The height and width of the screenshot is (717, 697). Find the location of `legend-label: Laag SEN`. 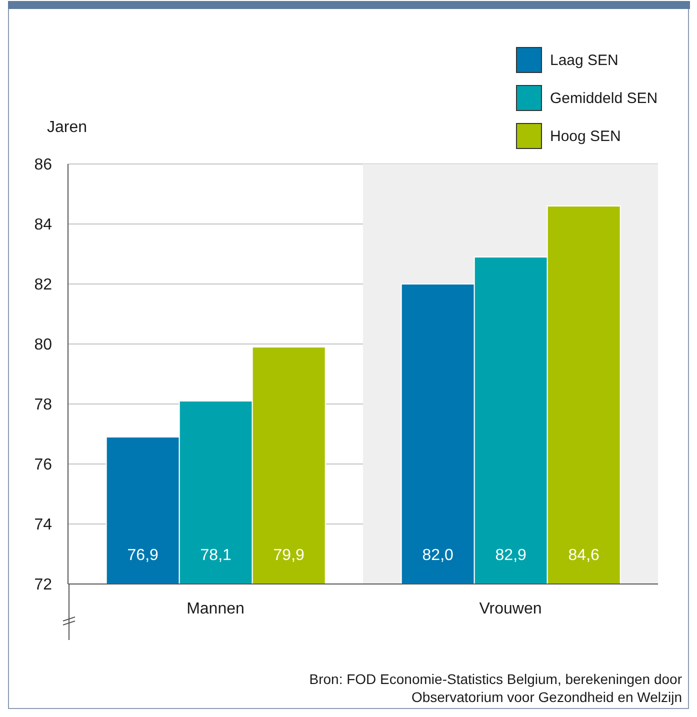

legend-label: Laag SEN is located at coordinates (584, 60).